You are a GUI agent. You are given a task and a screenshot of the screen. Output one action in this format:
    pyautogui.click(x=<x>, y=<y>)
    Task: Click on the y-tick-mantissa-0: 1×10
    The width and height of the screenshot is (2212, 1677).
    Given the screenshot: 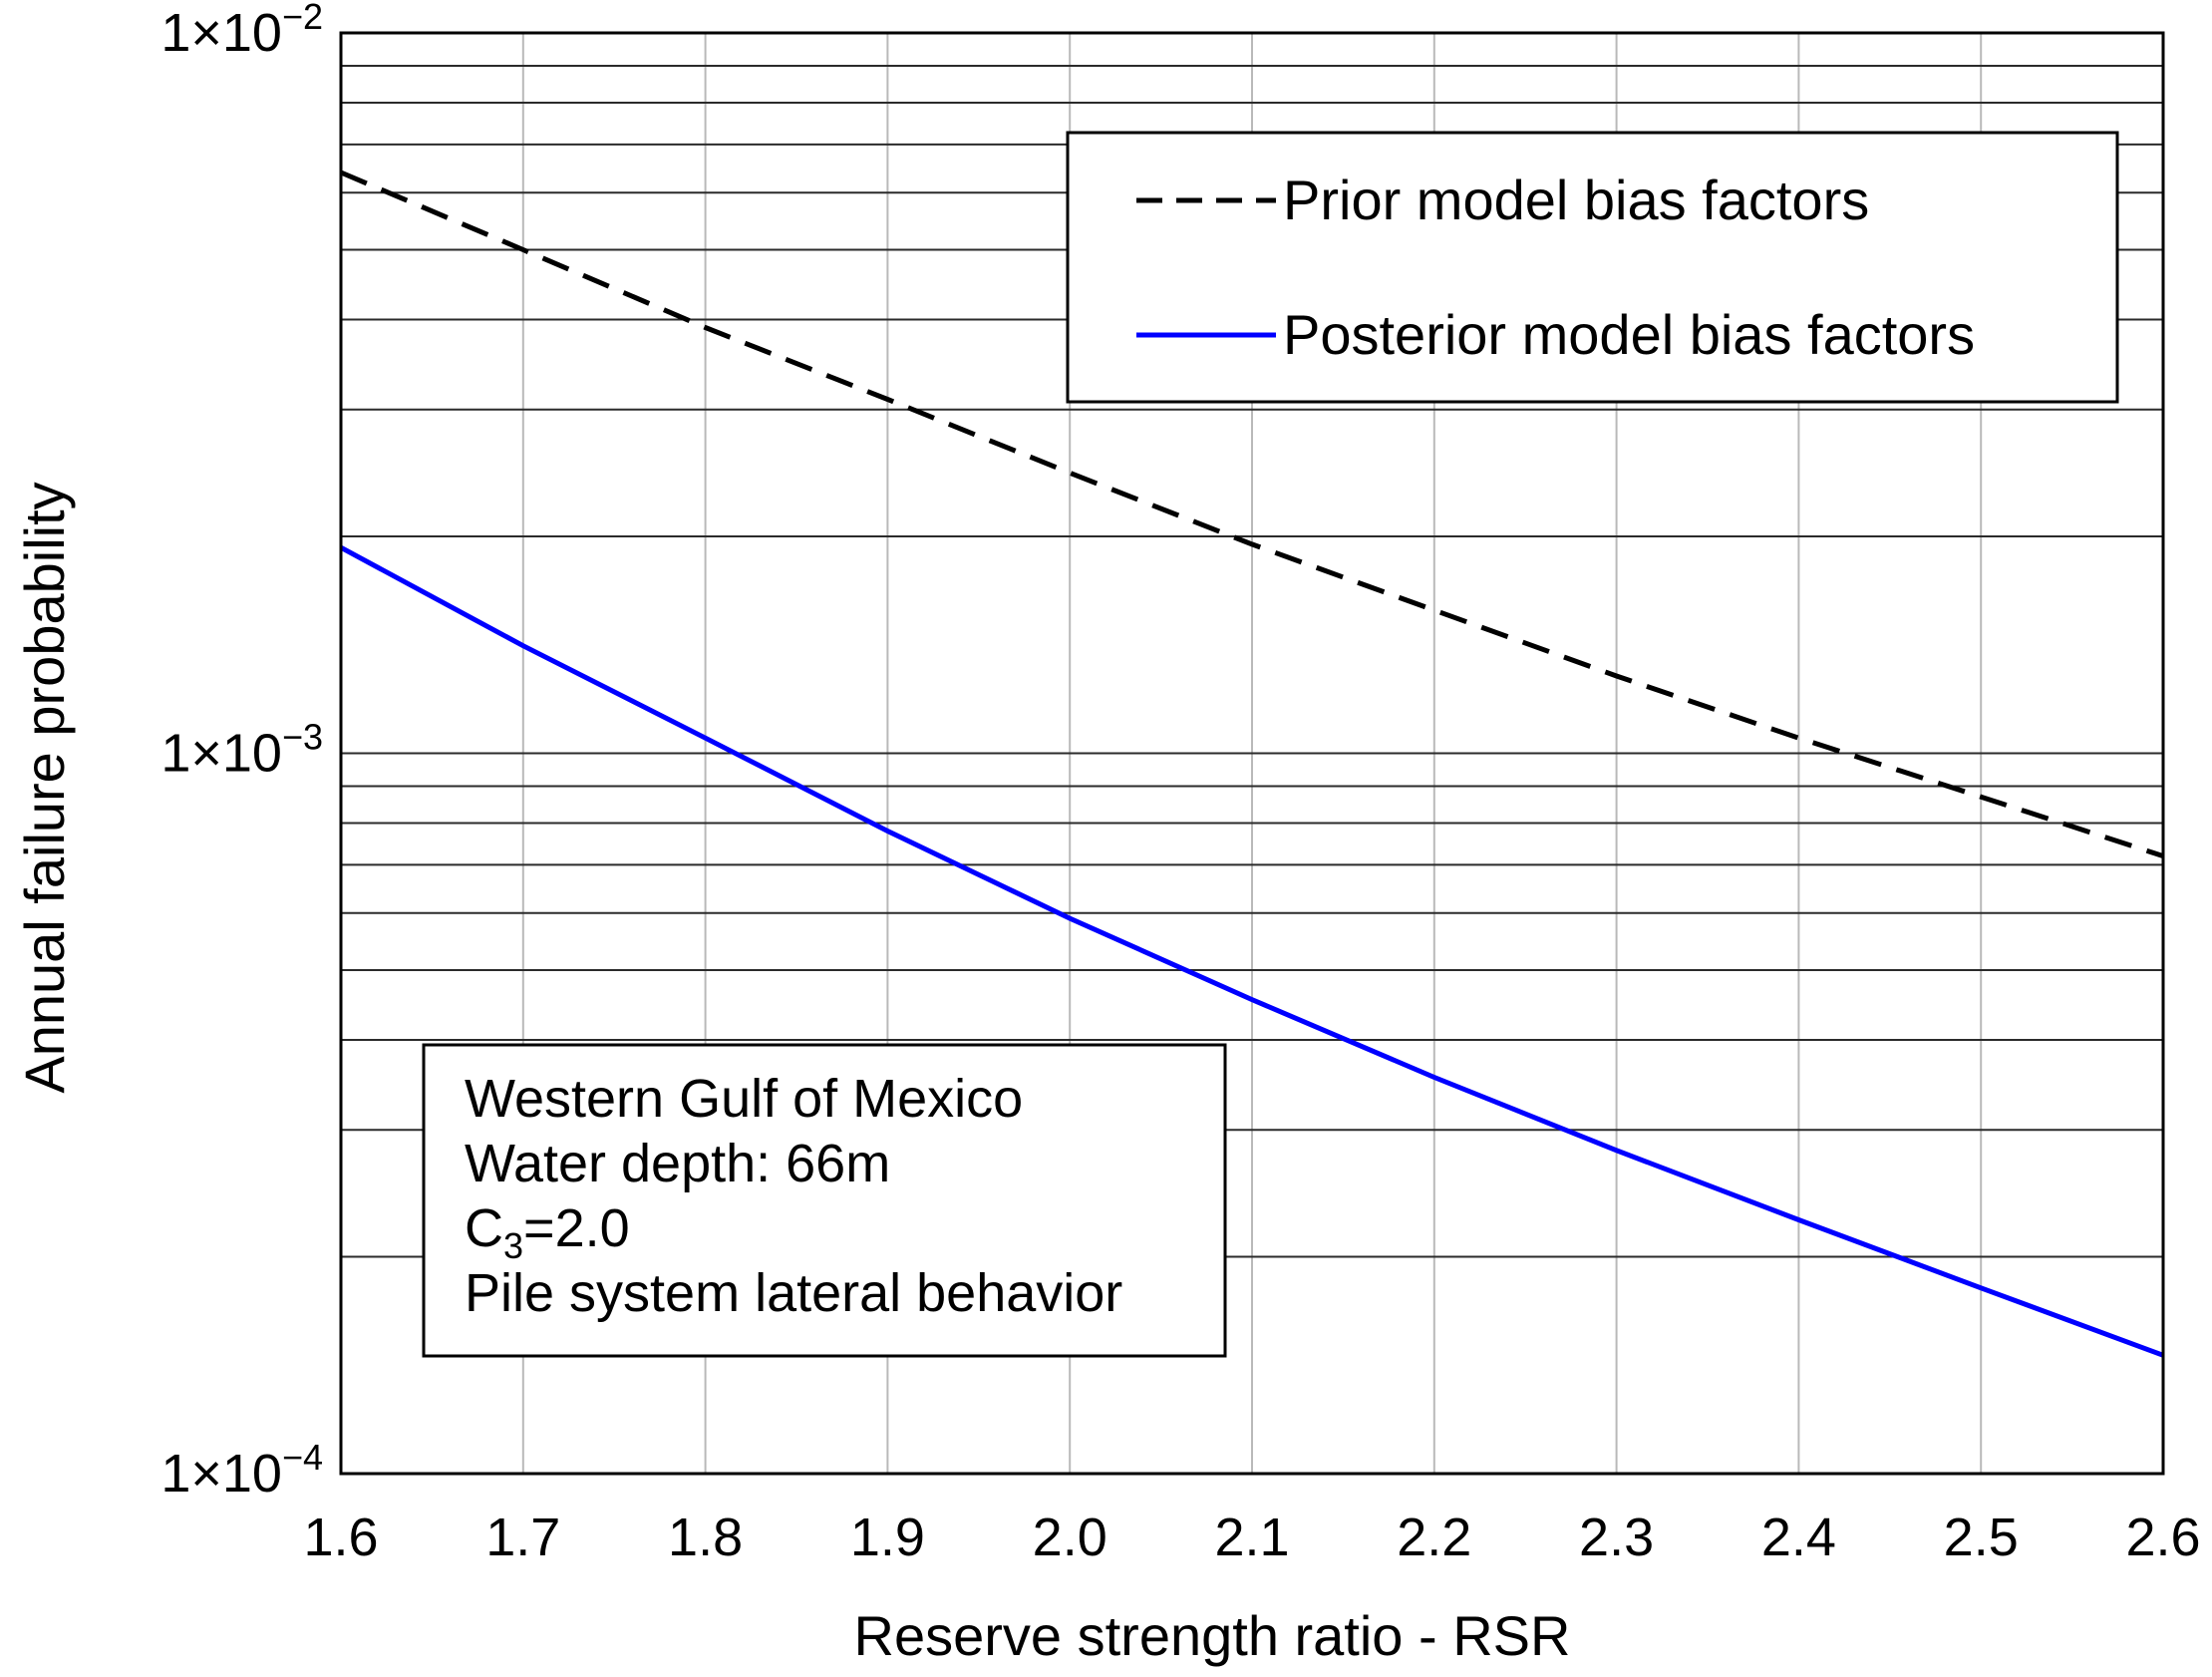 What is the action you would take?
    pyautogui.click(x=221, y=33)
    